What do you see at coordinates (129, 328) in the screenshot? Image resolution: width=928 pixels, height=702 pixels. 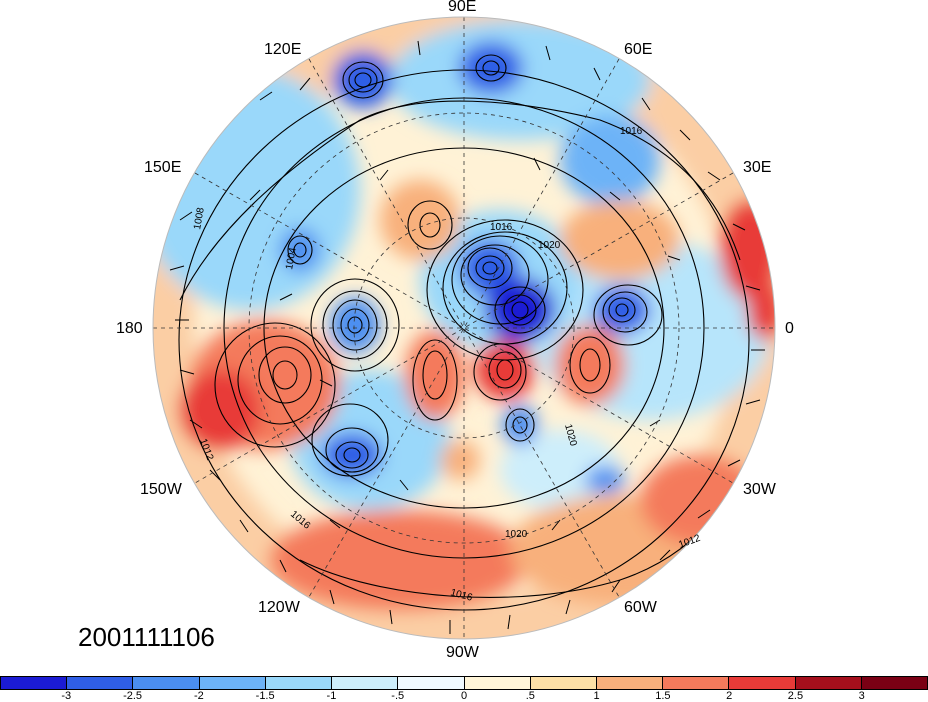 I see `lon-label-180: 180` at bounding box center [129, 328].